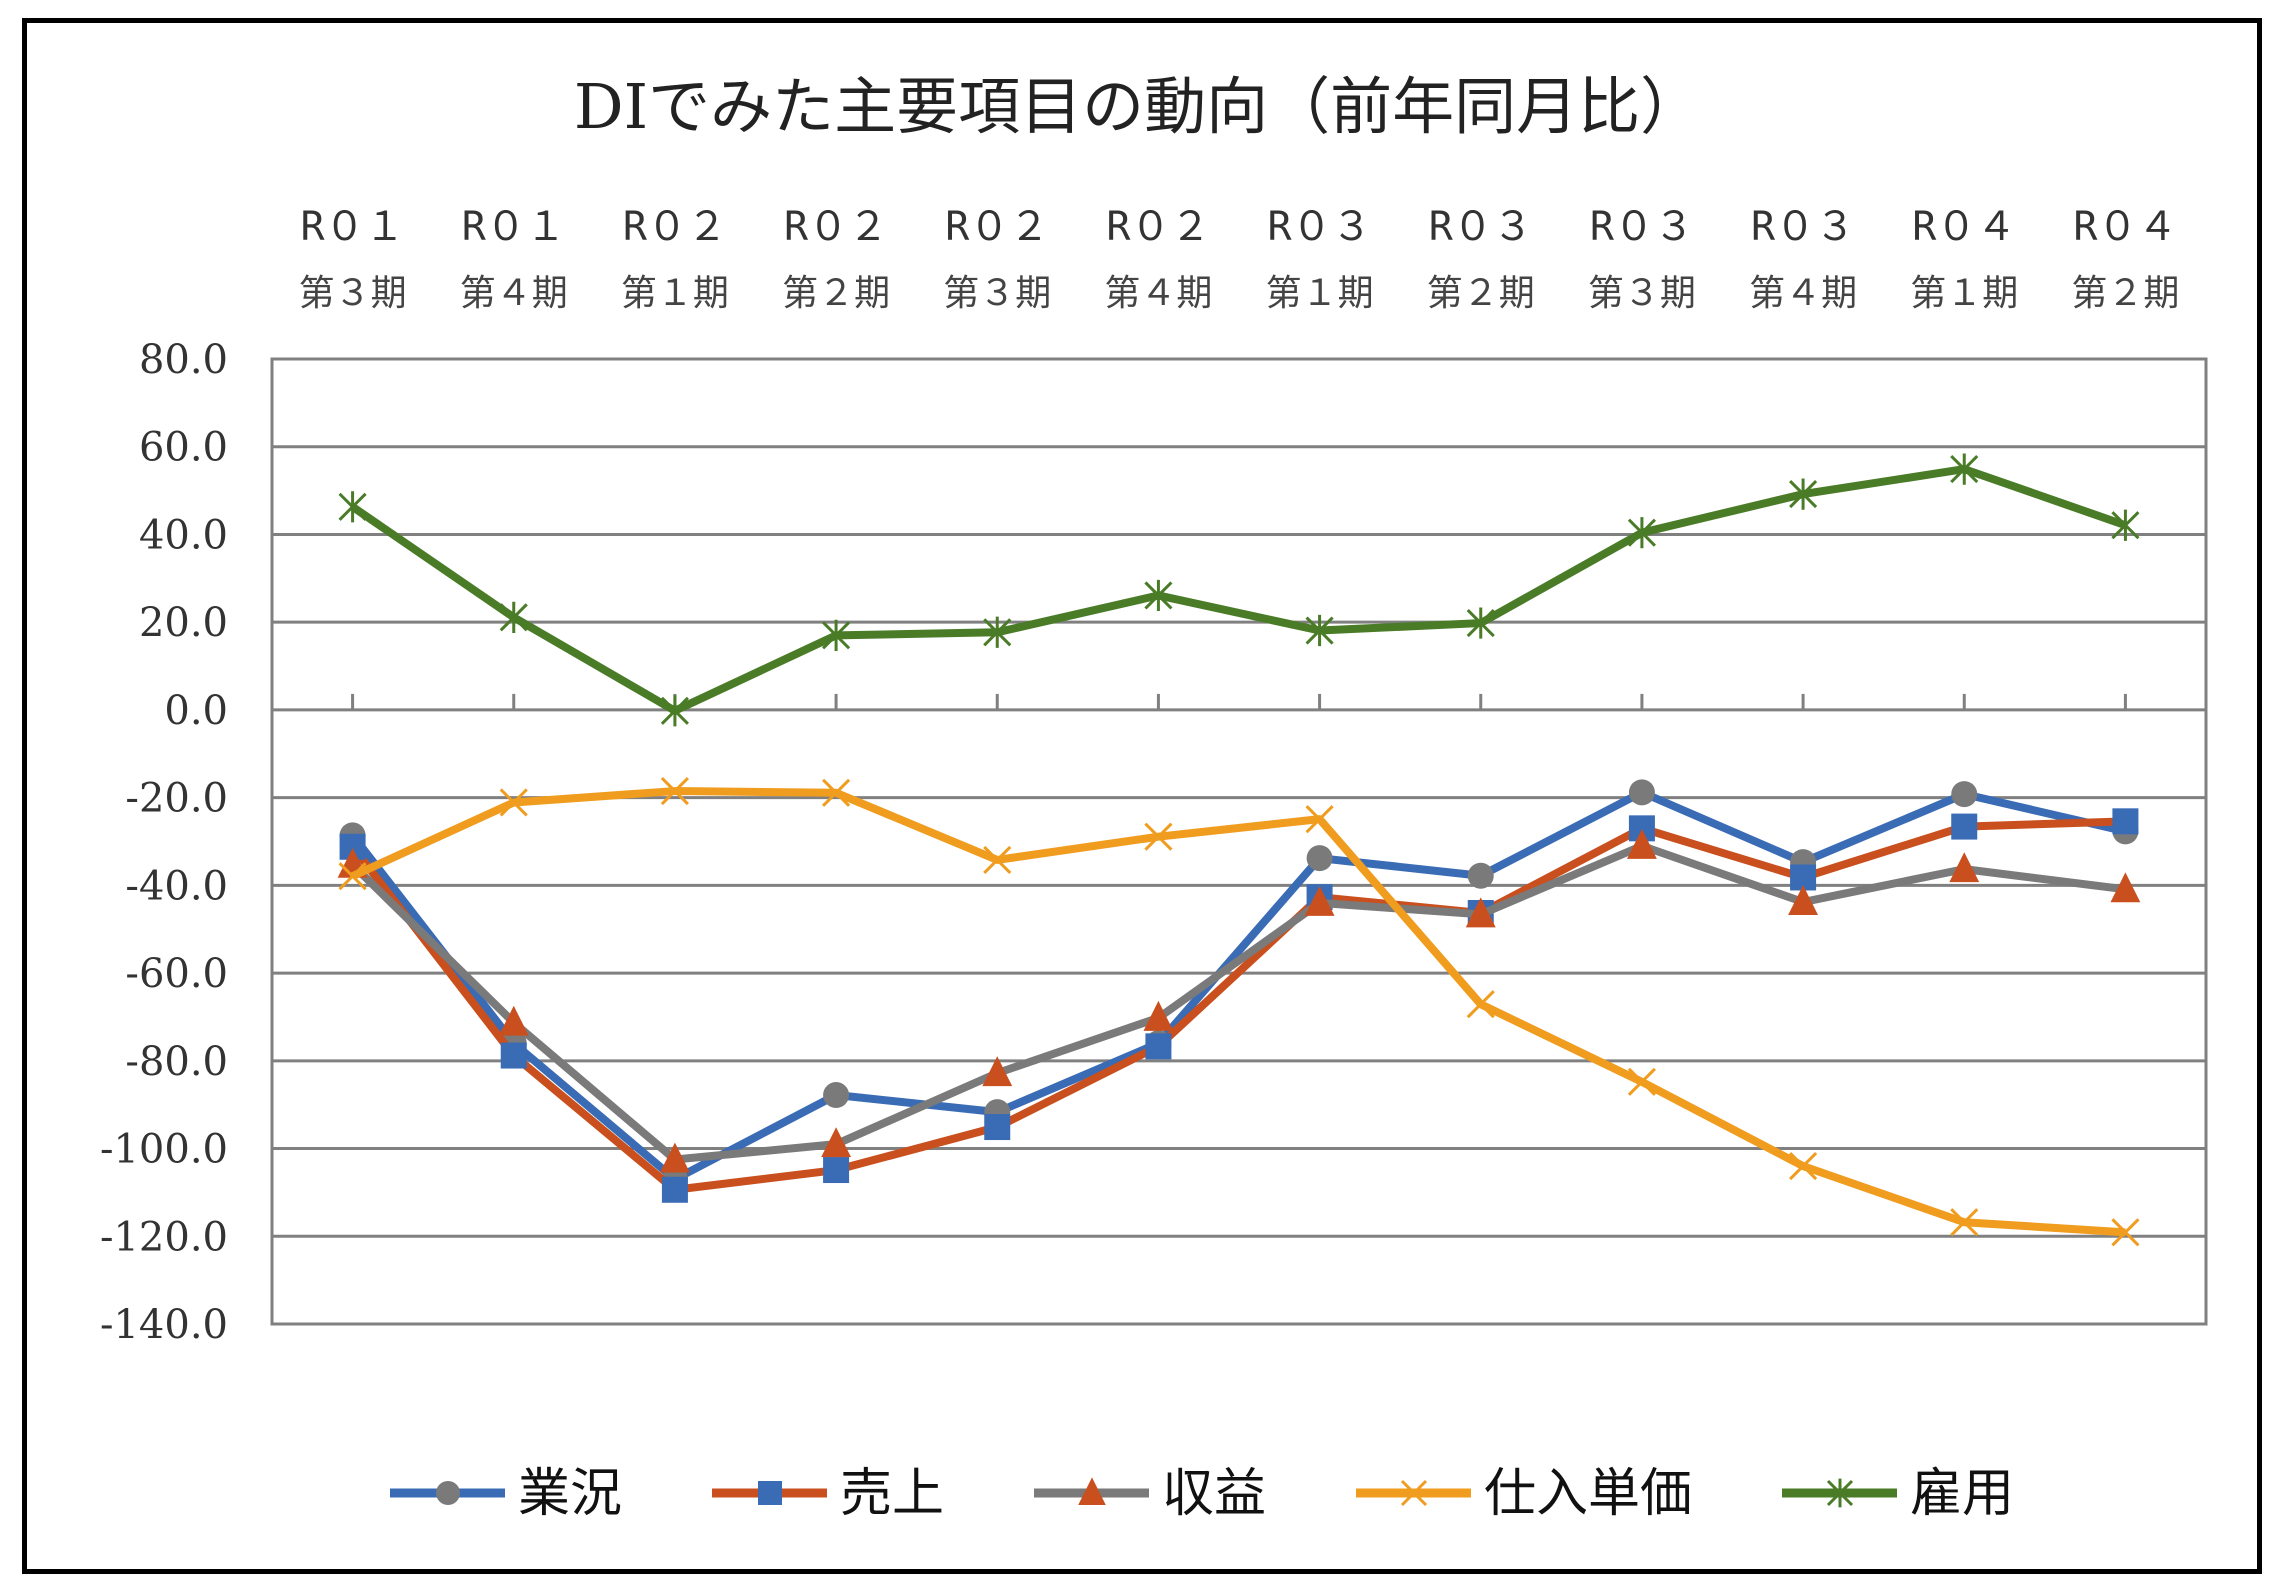 The height and width of the screenshot is (1594, 2276). I want to click on legend-marker-circle-icon, so click(448, 1493).